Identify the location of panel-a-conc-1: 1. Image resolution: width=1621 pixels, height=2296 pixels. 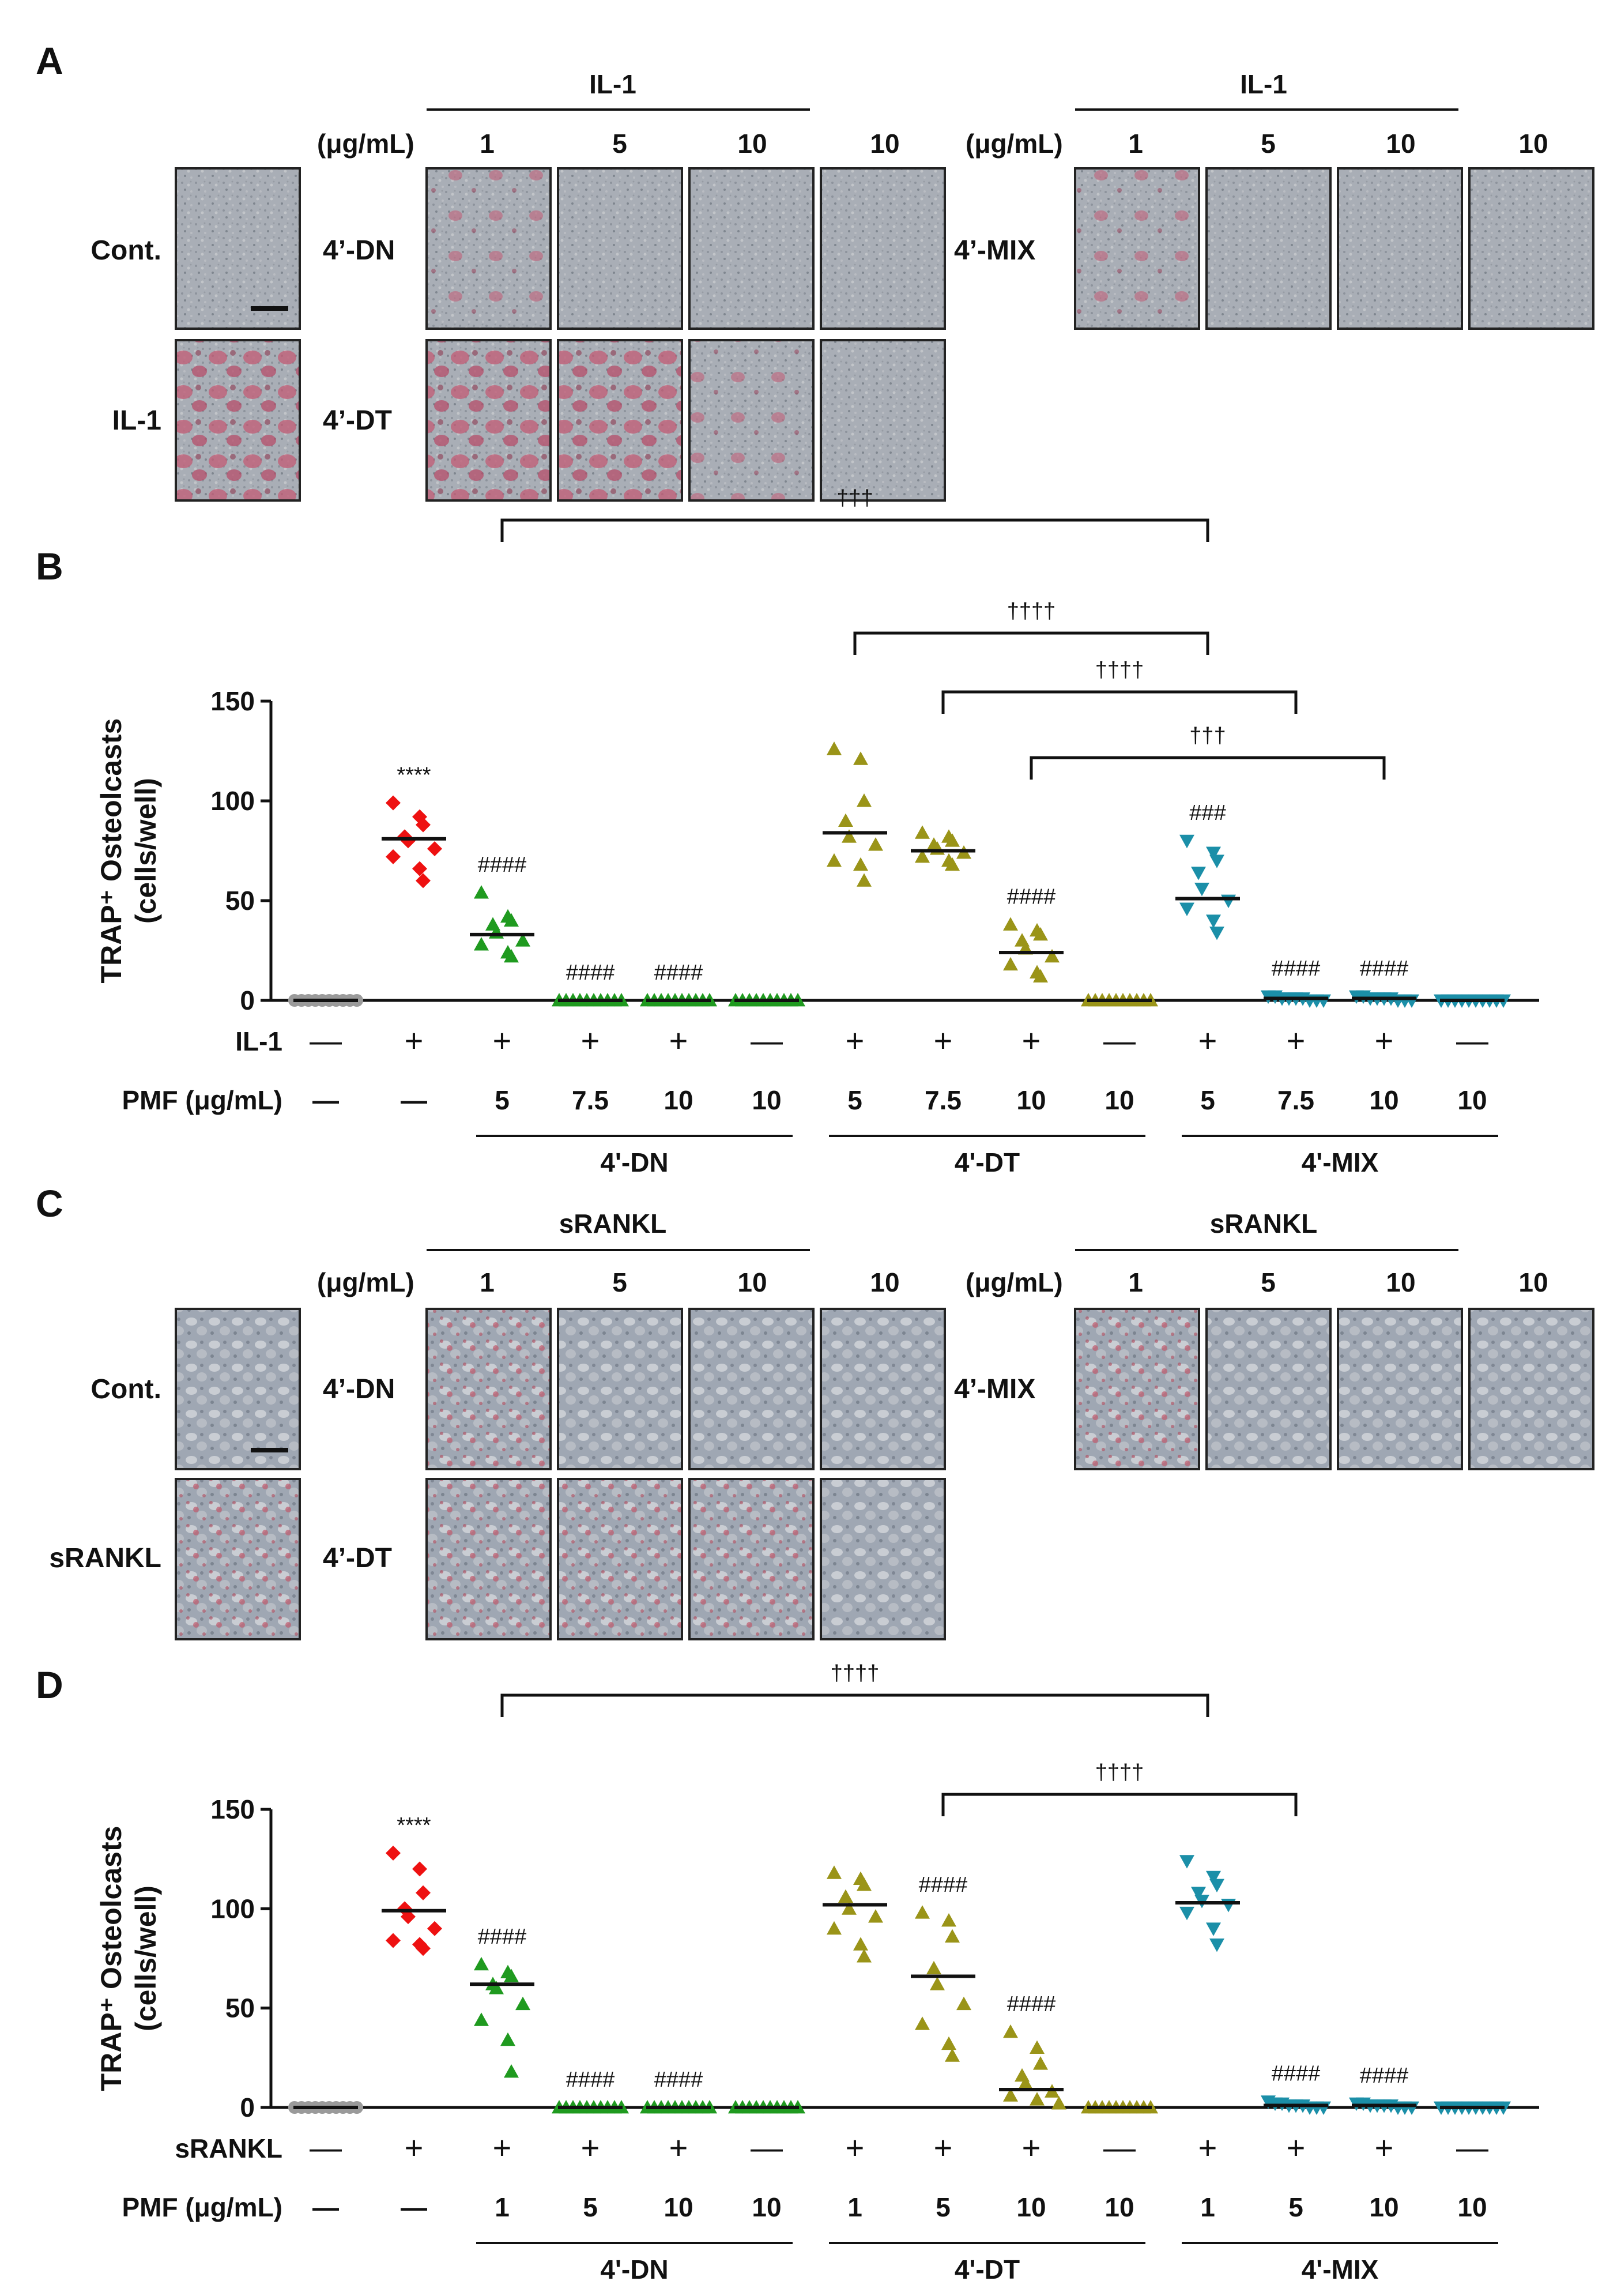
(487, 144).